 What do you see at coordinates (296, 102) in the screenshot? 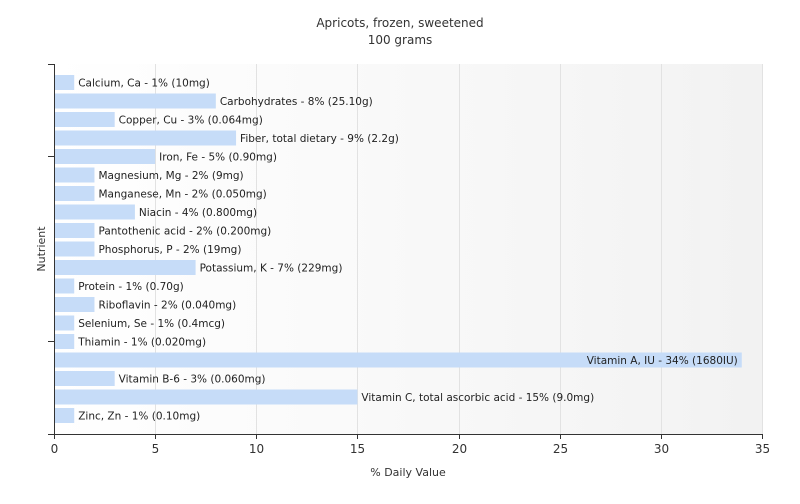
I see `bar-label: Carbohydrates - 8% (25.10g)` at bounding box center [296, 102].